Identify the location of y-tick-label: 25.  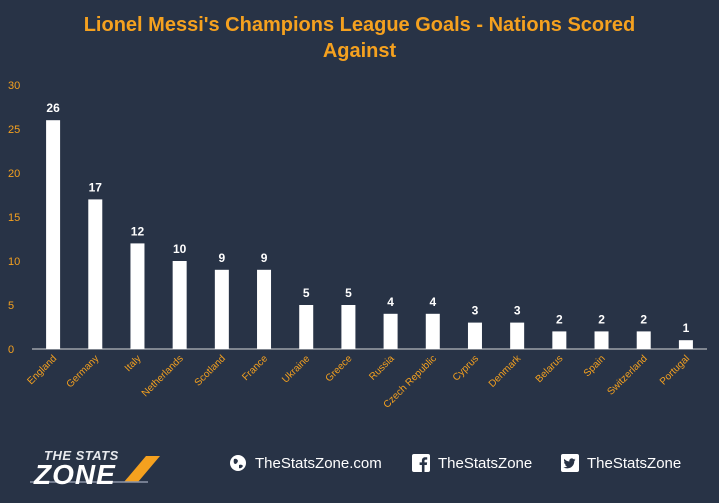
(14, 130).